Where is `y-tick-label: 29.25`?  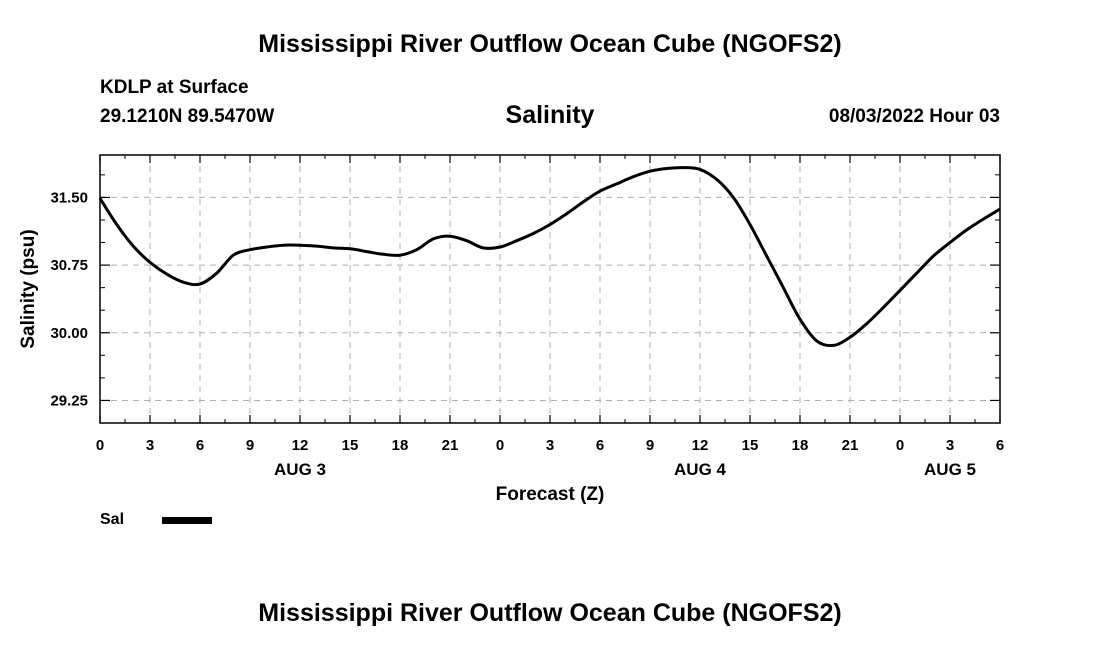 y-tick-label: 29.25 is located at coordinates (69, 400).